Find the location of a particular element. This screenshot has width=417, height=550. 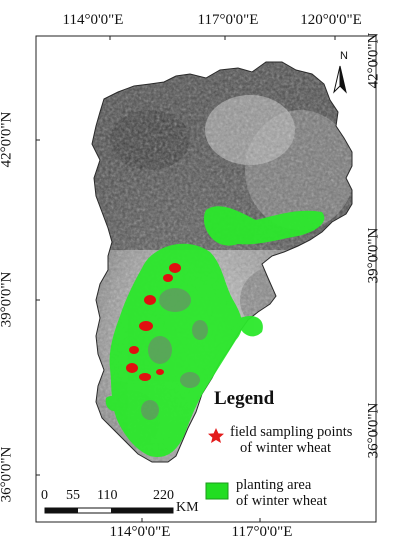

scale-tick-label: 0 is located at coordinates (44, 495).